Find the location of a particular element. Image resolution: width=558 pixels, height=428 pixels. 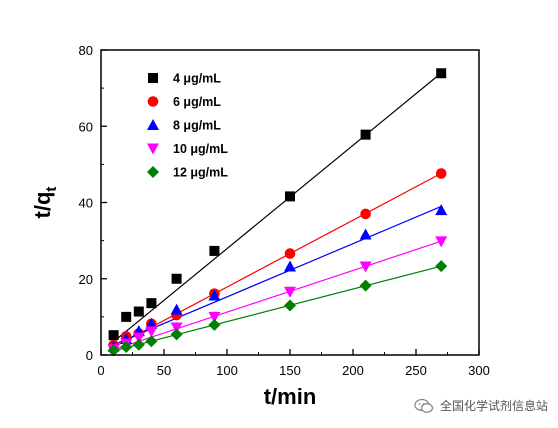

legend-label-series-1: 4 μg/mL is located at coordinates (197, 79).